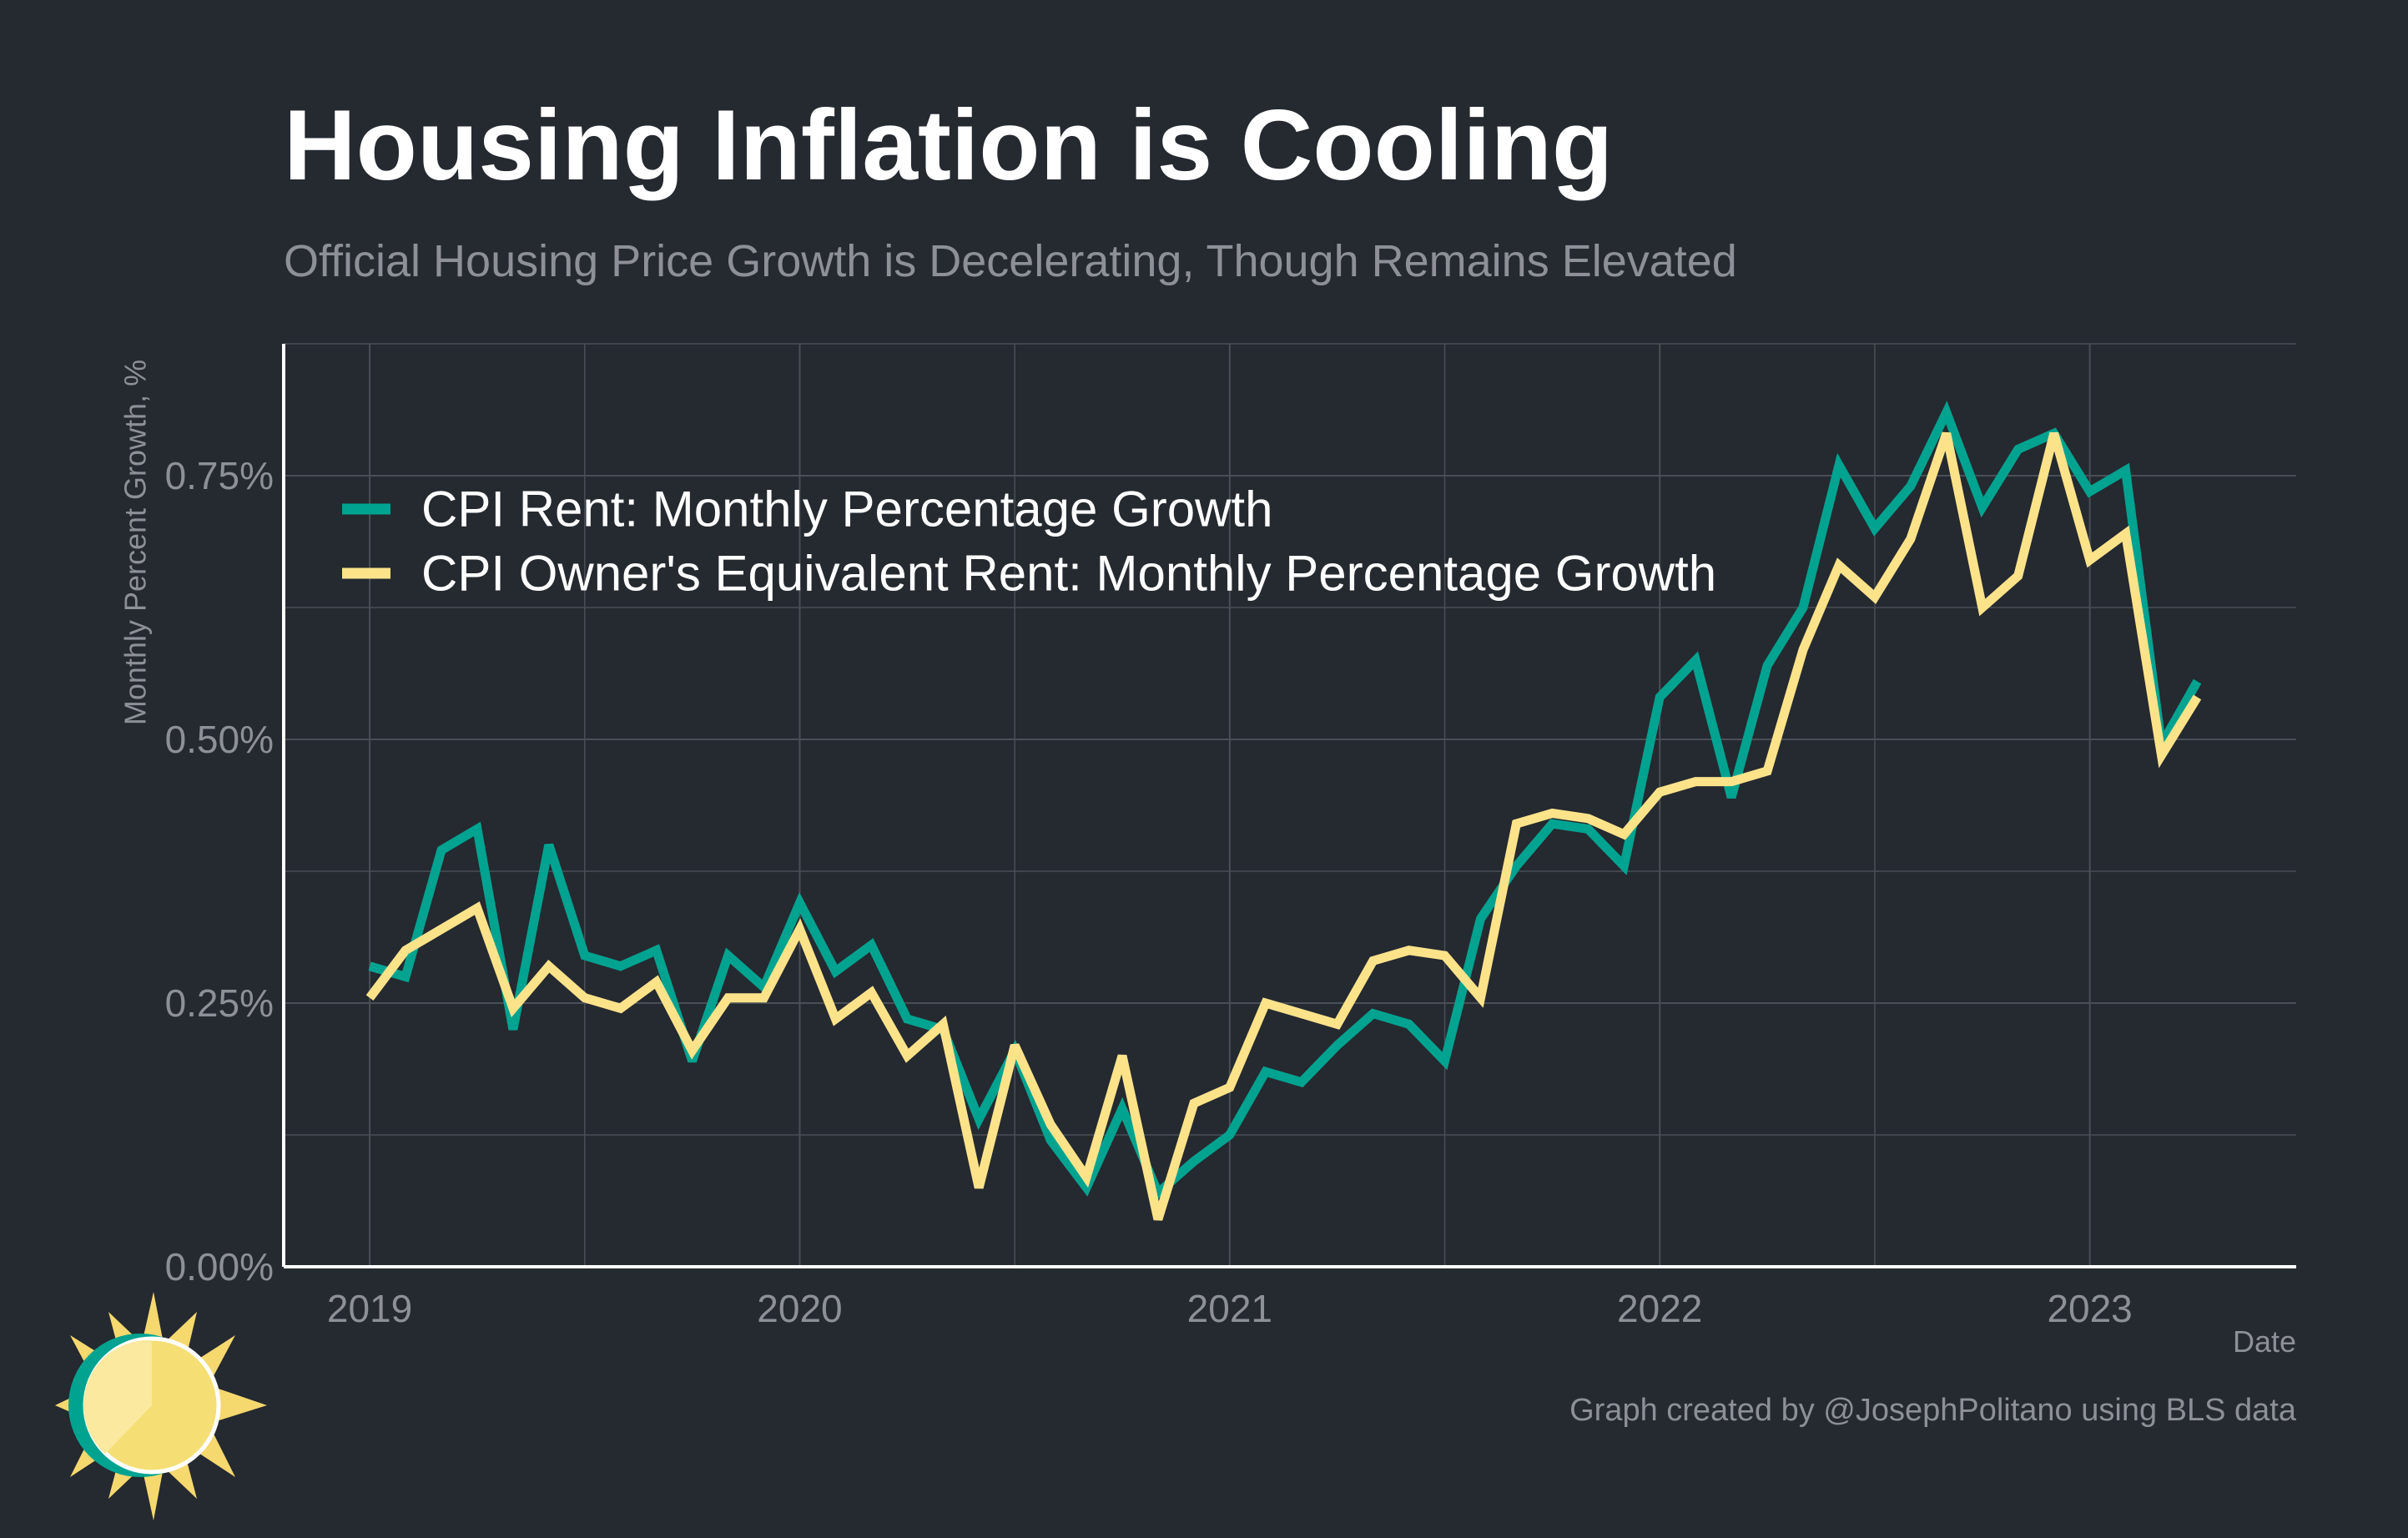  Describe the element at coordinates (219, 1266) in the screenshot. I see `y-tick-label: 0.00%` at that location.